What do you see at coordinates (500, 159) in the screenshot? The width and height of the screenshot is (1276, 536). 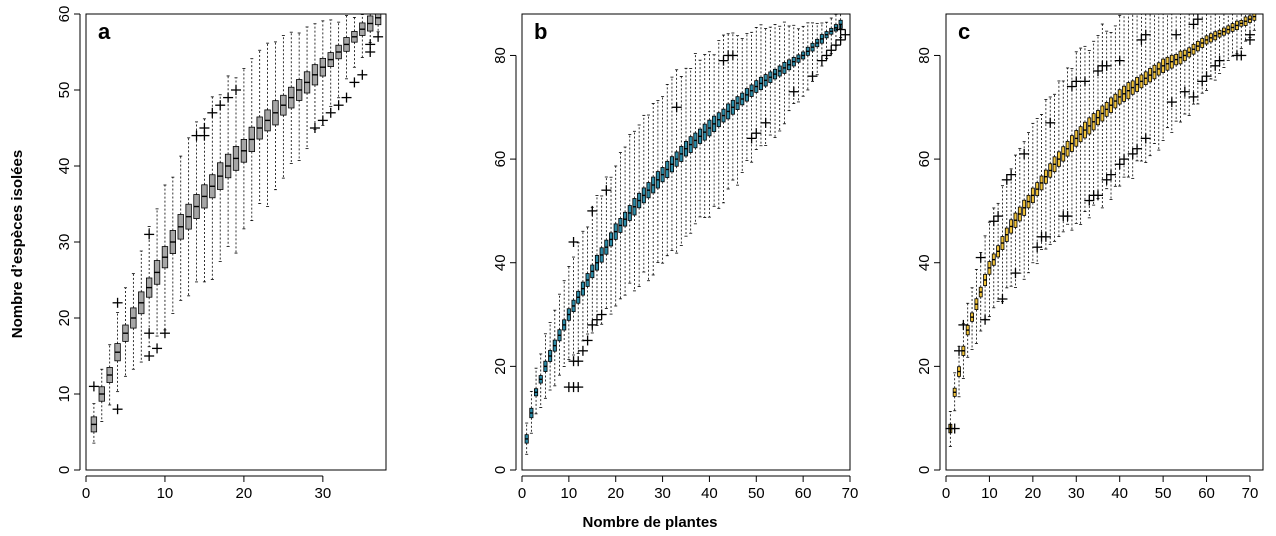 I see `y-tick-label: 60` at bounding box center [500, 159].